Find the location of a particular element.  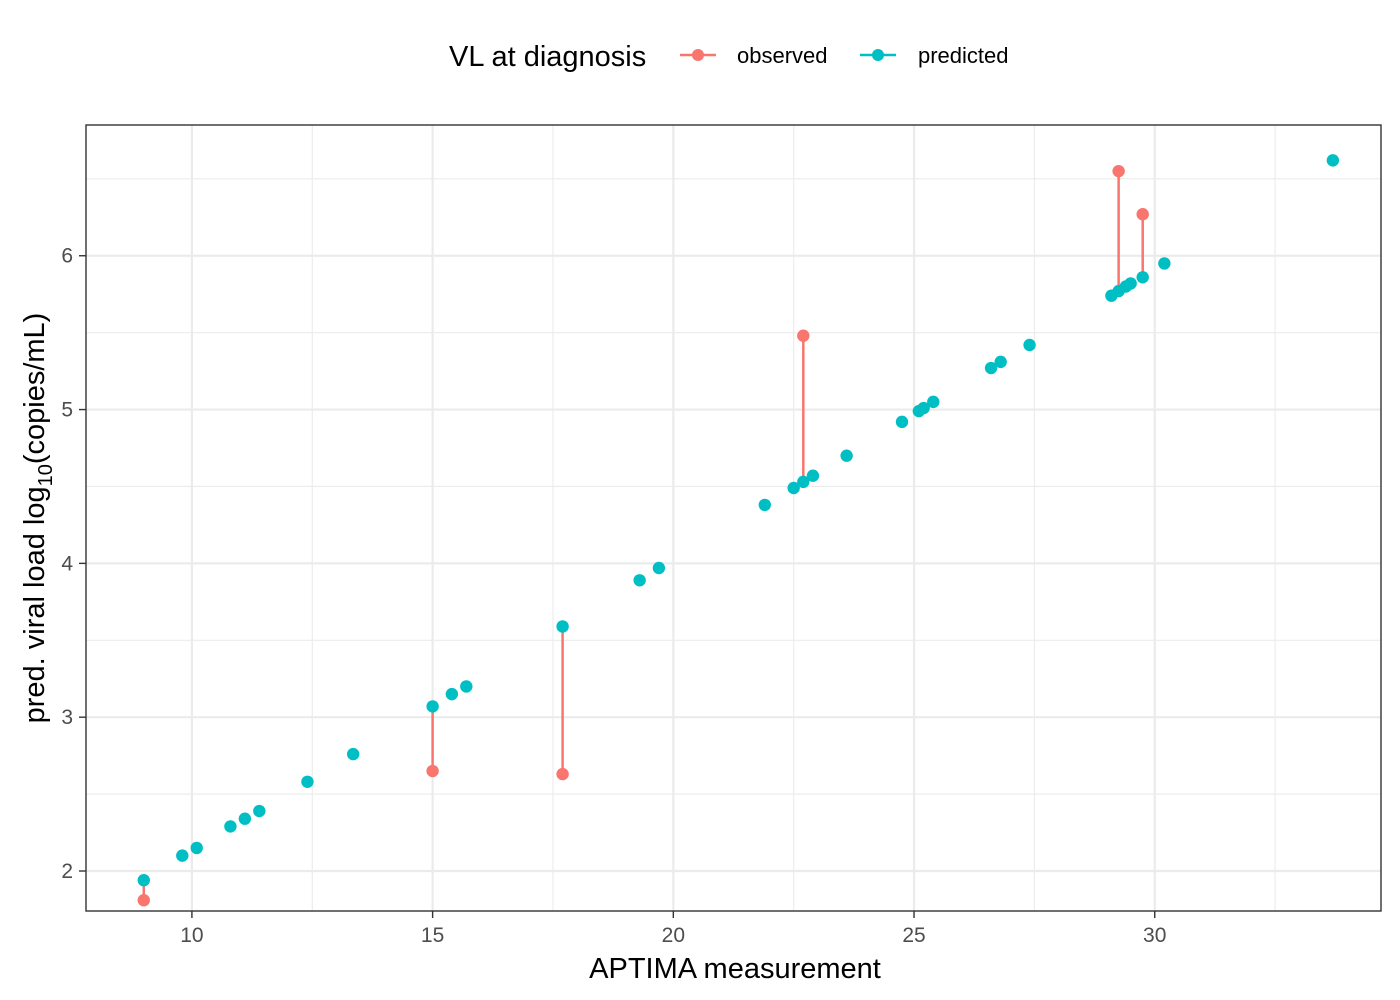

legend-title: VL at diagnosis is located at coordinates (547, 57).